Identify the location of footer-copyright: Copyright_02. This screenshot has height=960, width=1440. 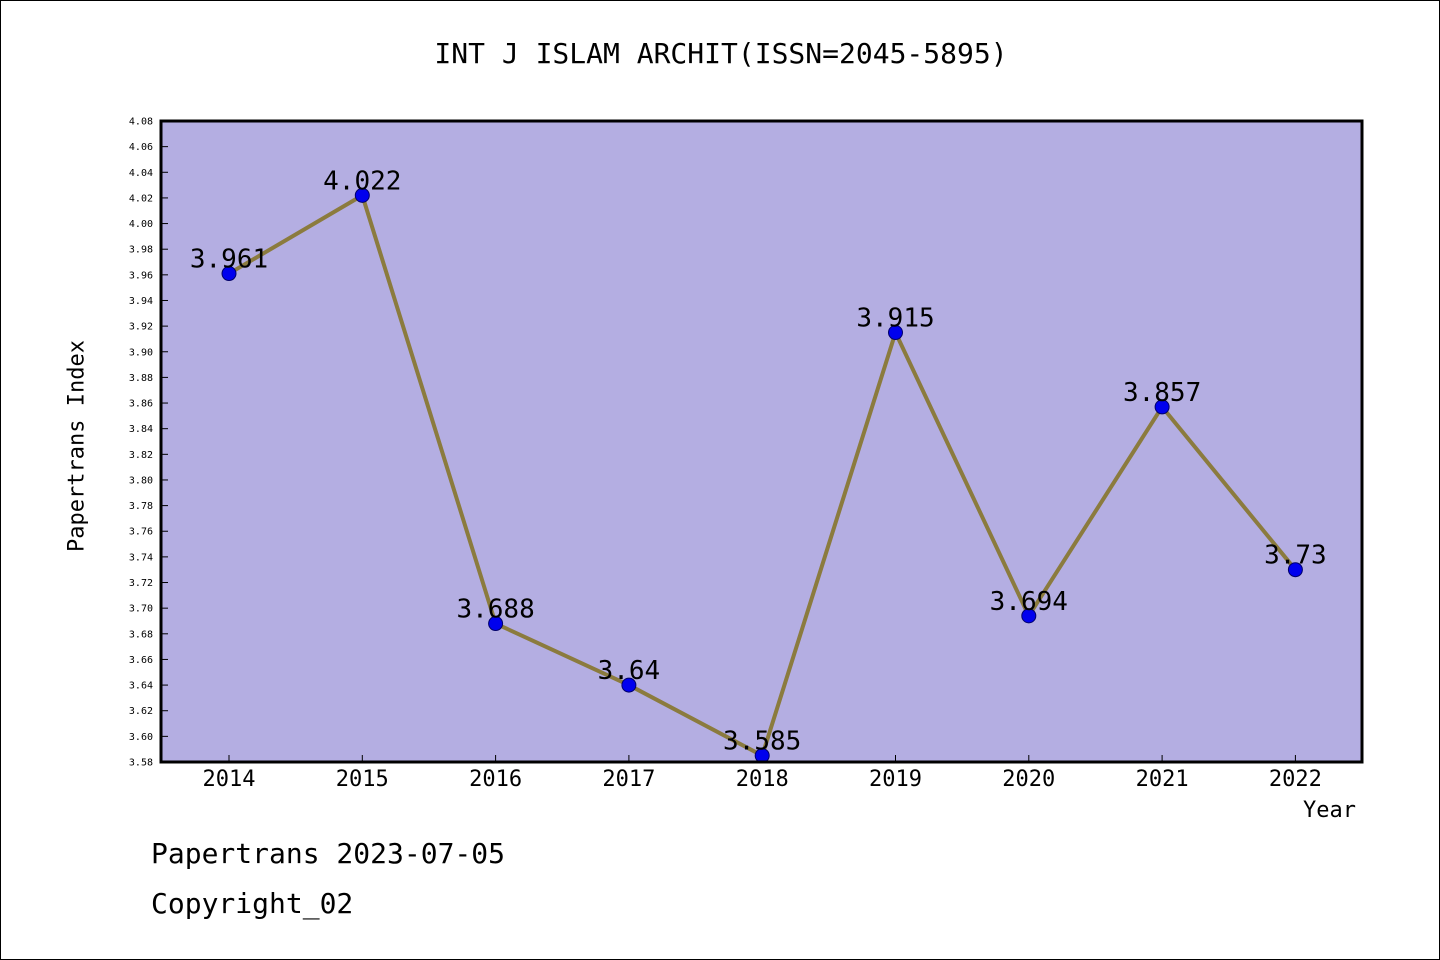
(252, 903).